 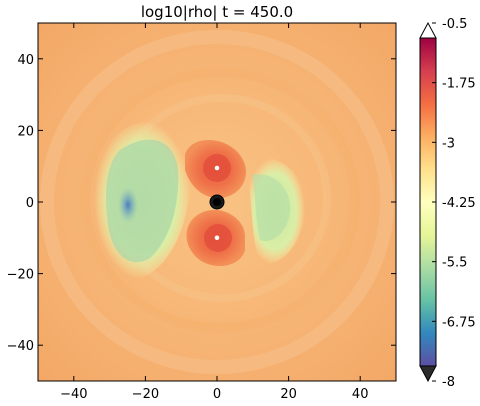 What do you see at coordinates (217, 168) in the screenshot?
I see `upper-companion-marker` at bounding box center [217, 168].